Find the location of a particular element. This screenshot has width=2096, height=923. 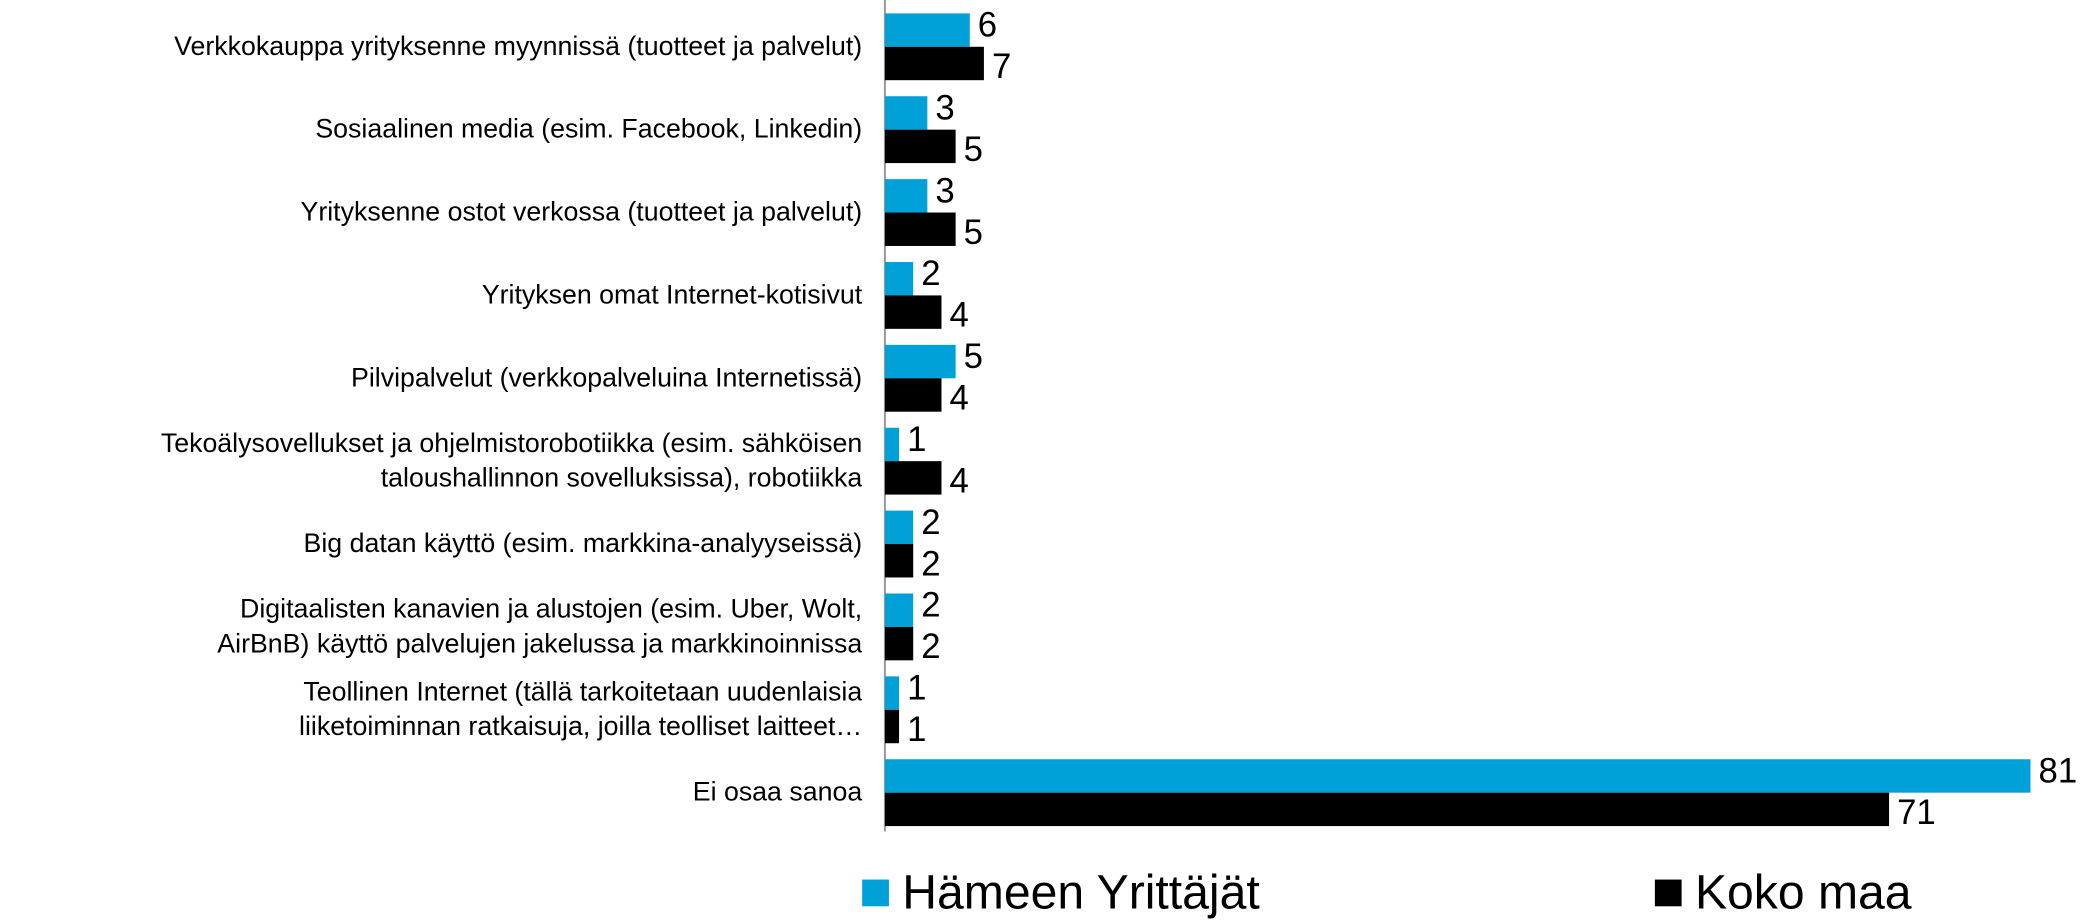

y-tick-label: Yrityksen omat Internet-kotisivut is located at coordinates (672, 295).